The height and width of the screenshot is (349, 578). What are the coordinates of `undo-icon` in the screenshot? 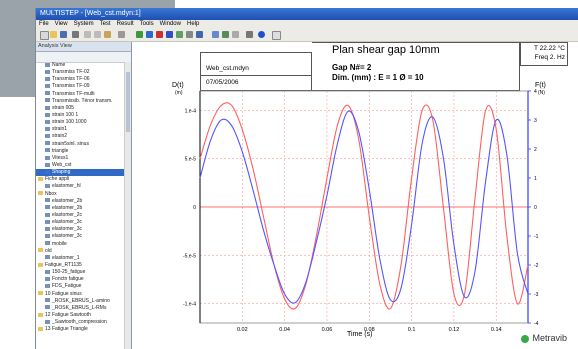 It's located at (121, 34).